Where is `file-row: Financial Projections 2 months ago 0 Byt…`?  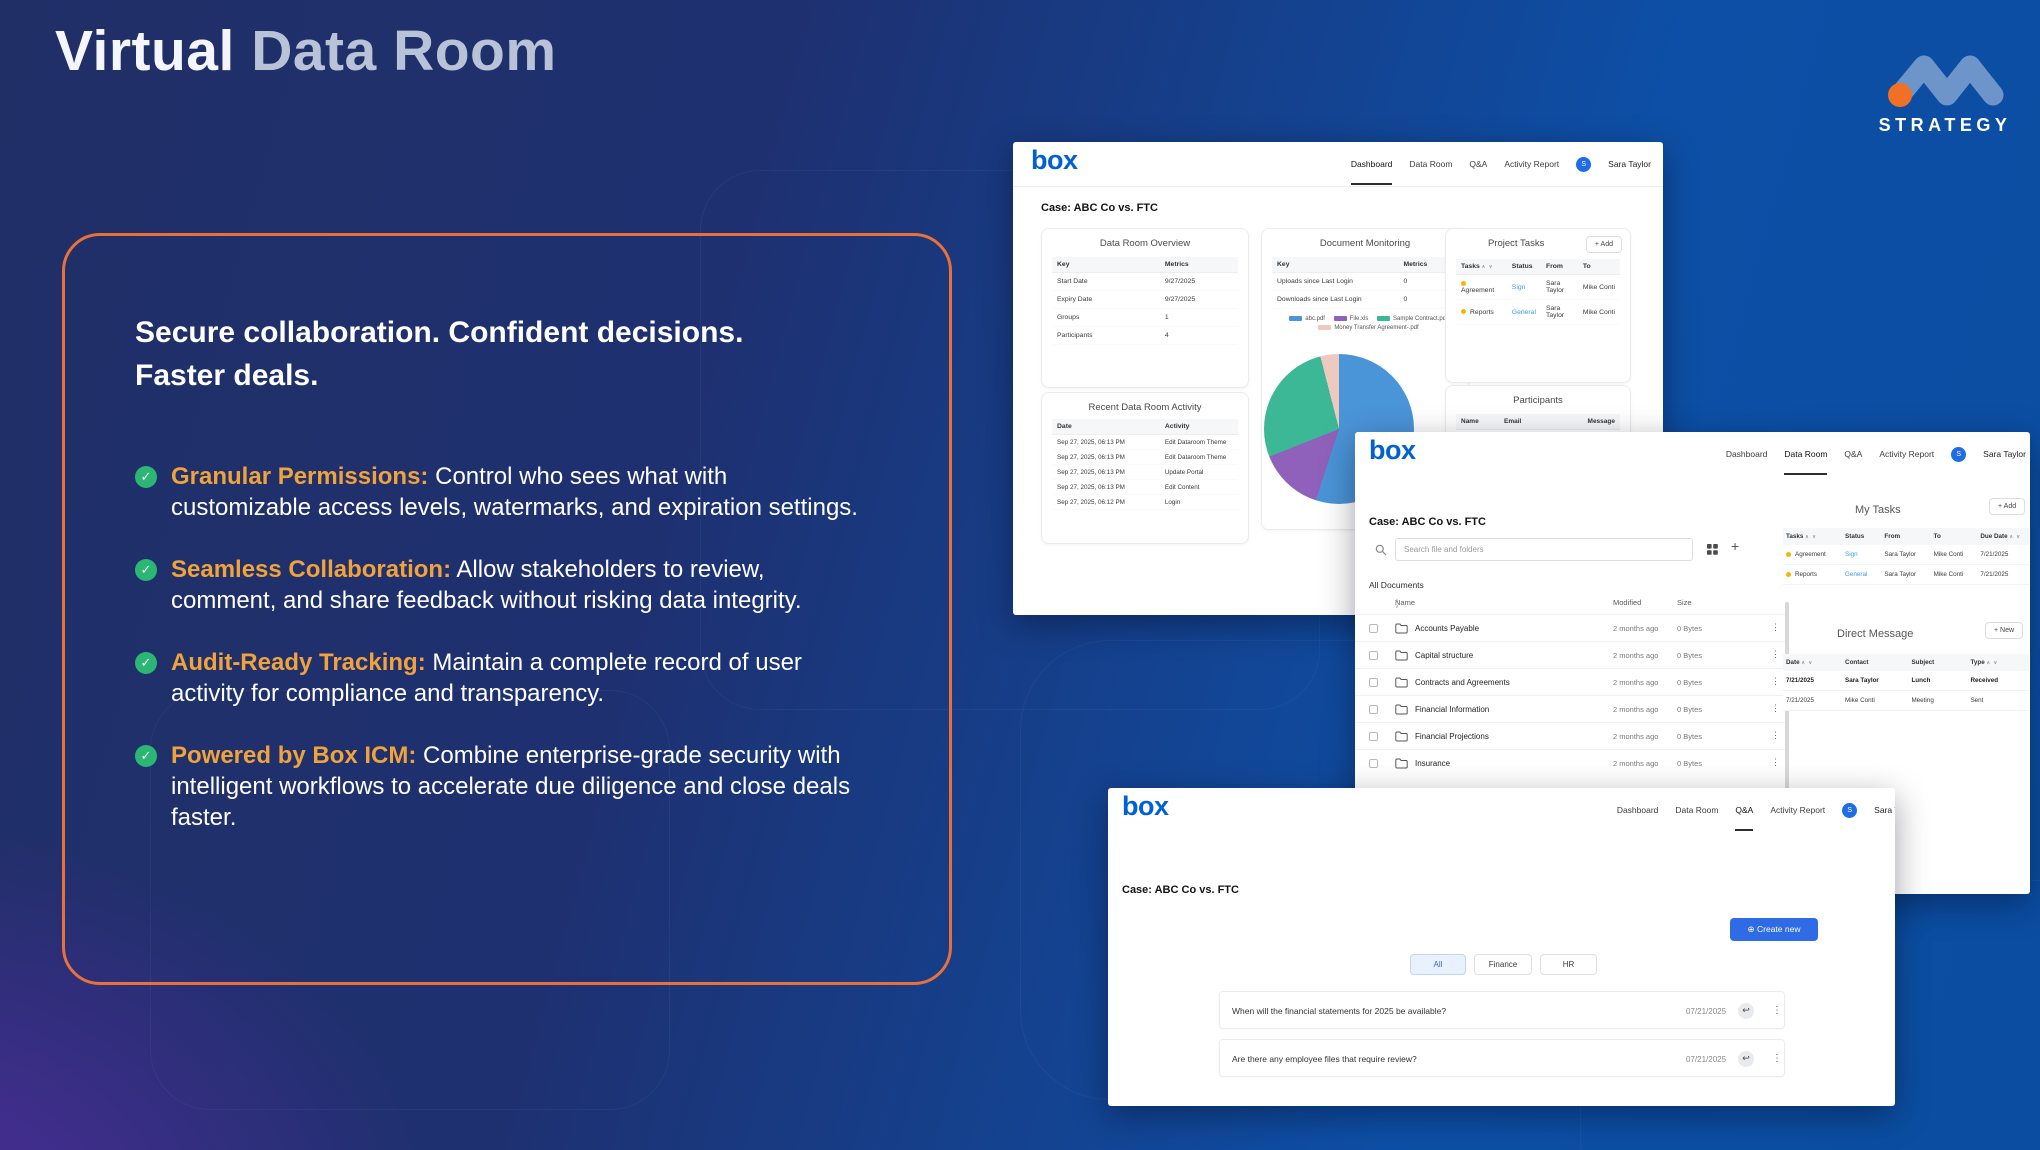 file-row: Financial Projections 2 months ago 0 Byt… is located at coordinates (1572, 735).